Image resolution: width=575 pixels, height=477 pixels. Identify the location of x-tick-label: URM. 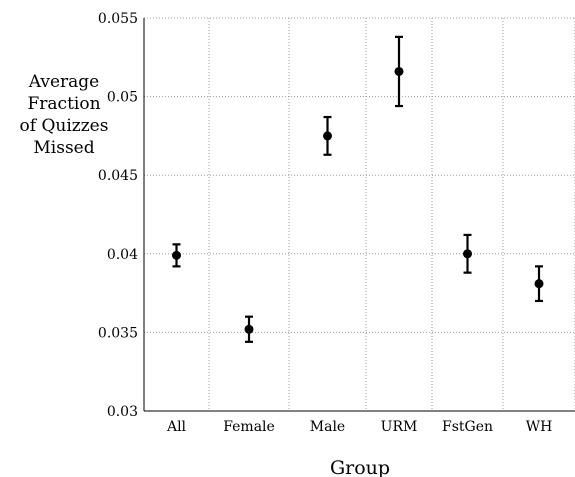
(399, 427).